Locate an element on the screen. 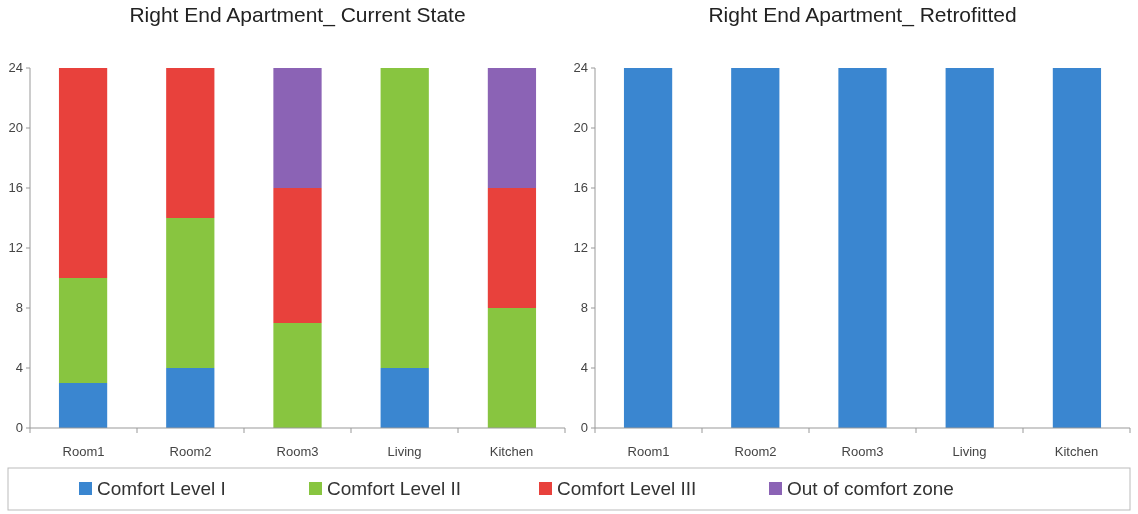  chart-title: Right End Apartment_ Retrofitted is located at coordinates (862, 15).